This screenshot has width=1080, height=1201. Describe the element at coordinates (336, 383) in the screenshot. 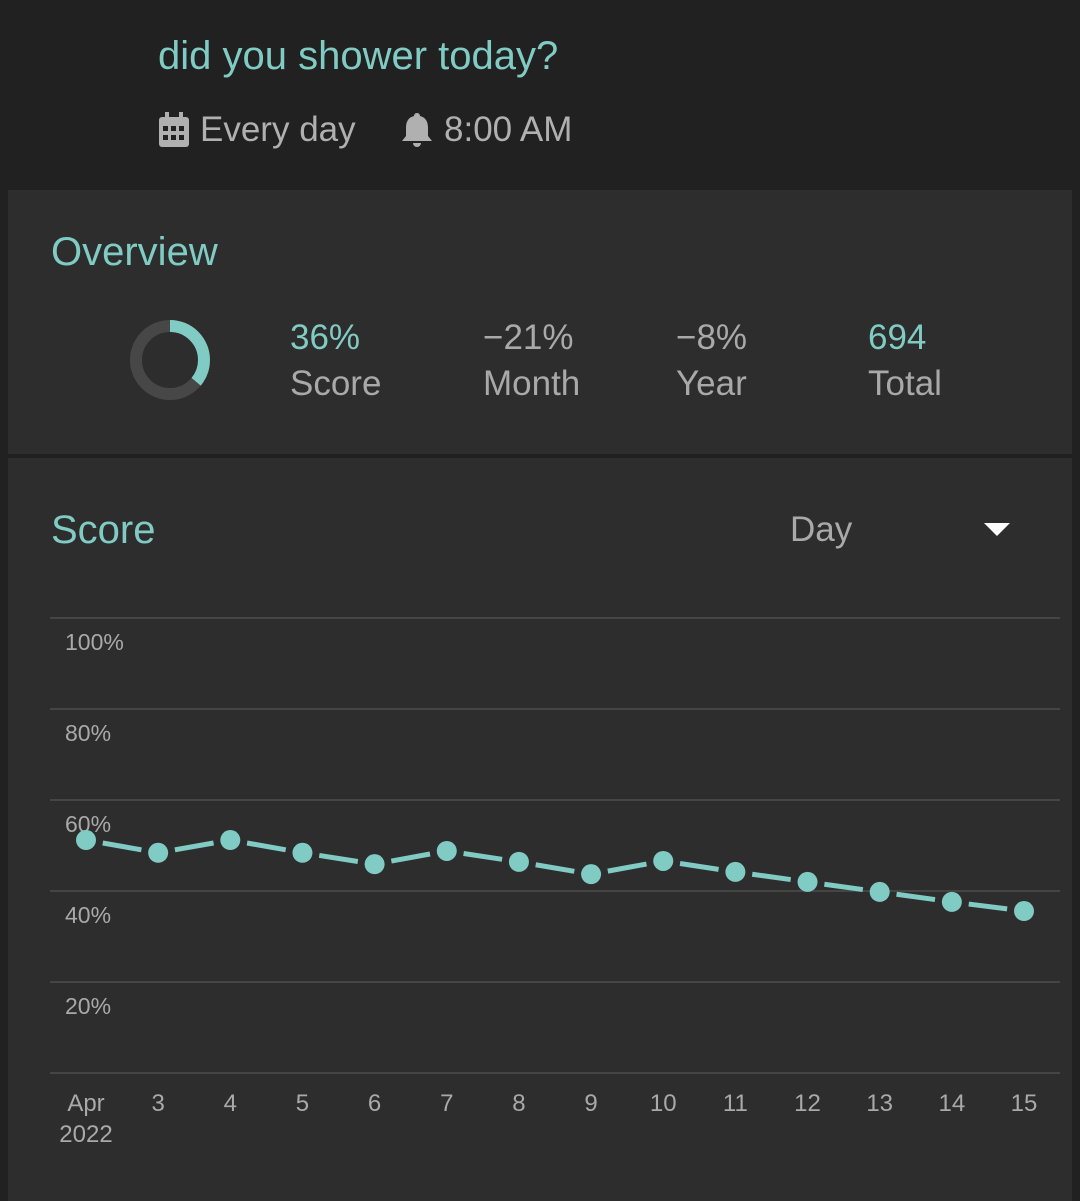

I see `stat-label: Score` at that location.